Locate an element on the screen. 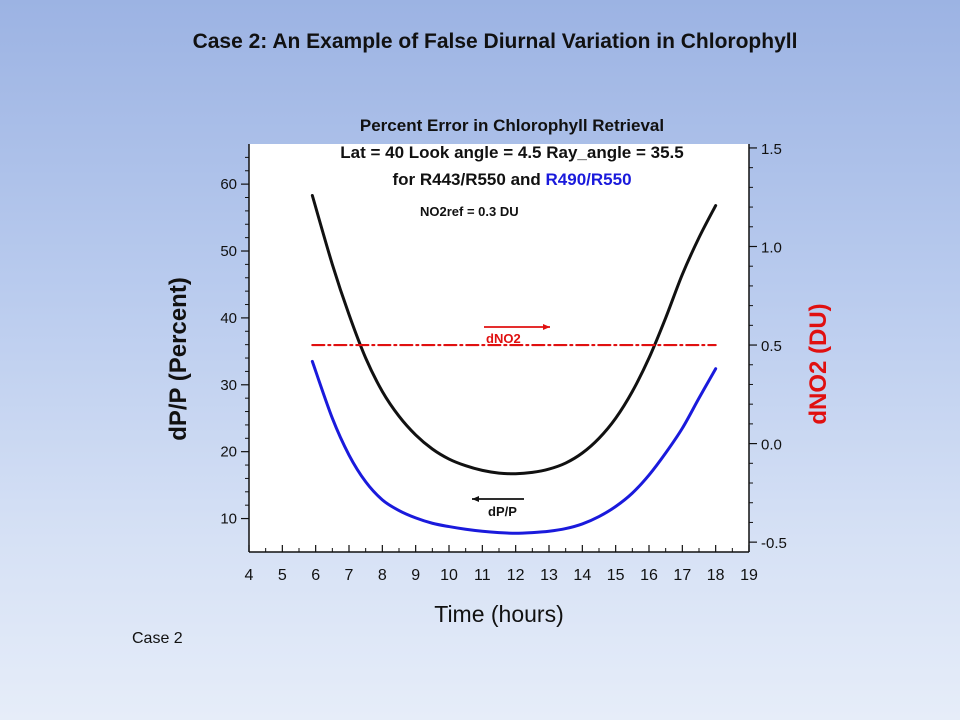 The height and width of the screenshot is (720, 960). x-tick-label: 11 is located at coordinates (482, 575).